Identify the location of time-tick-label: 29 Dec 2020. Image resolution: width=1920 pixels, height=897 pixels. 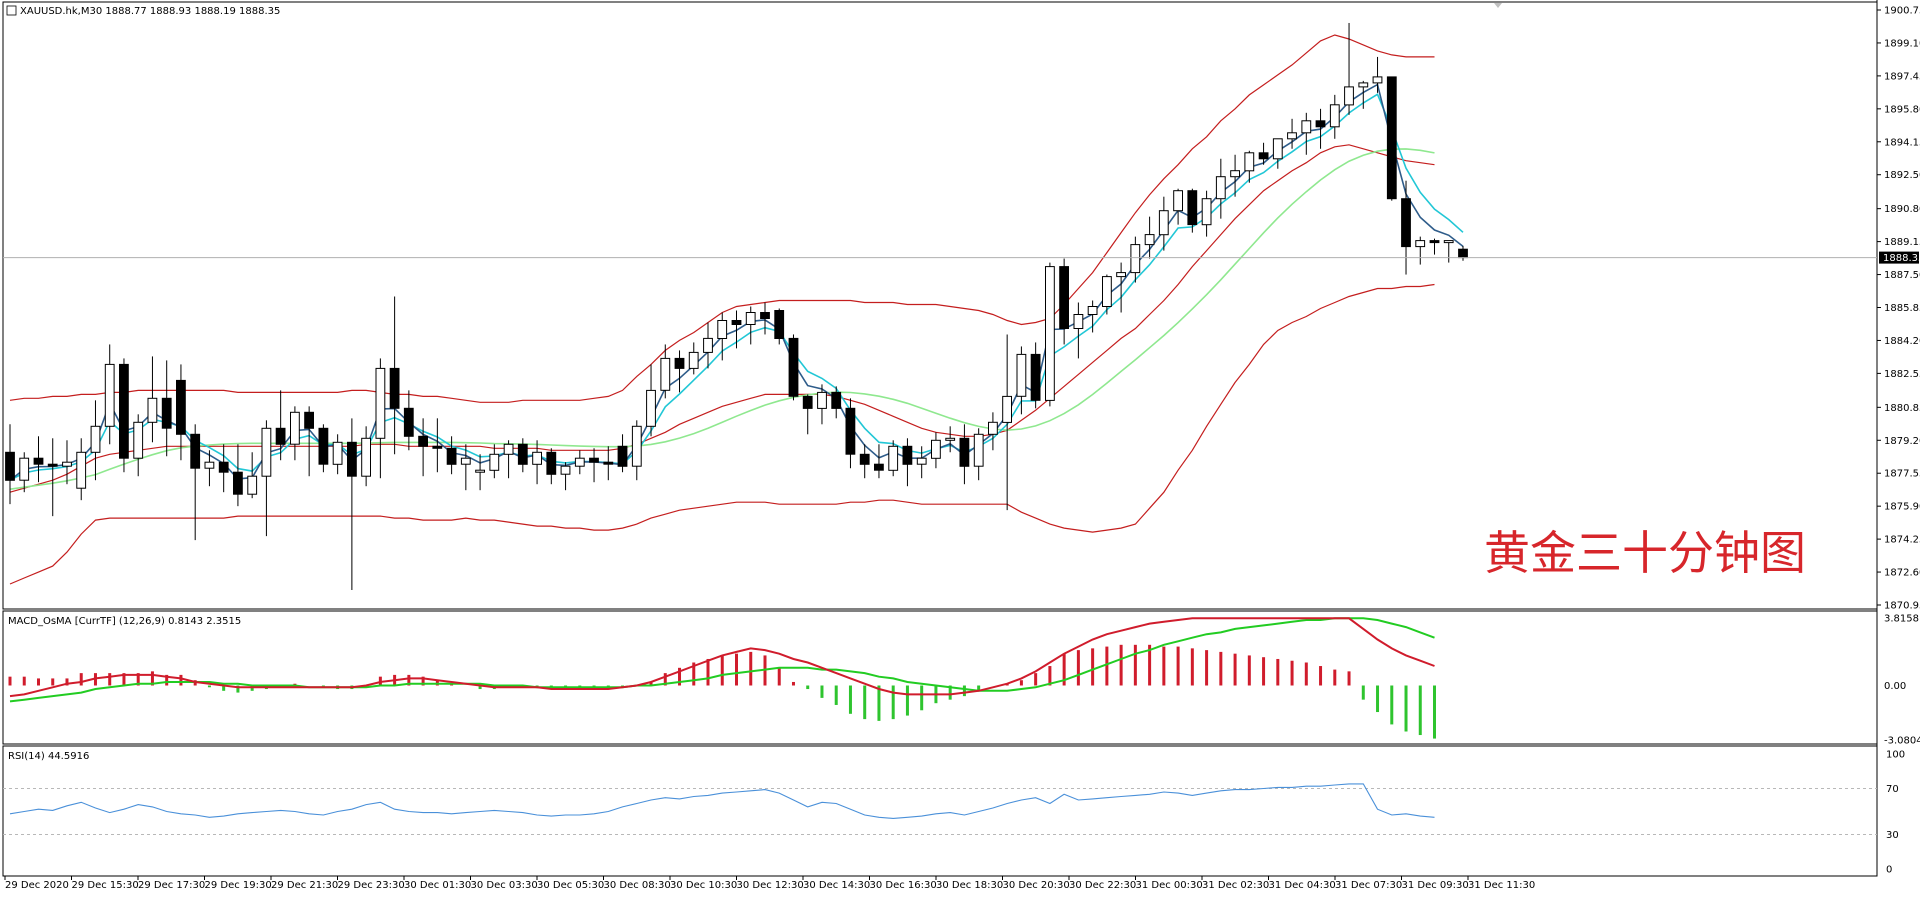
(37, 885).